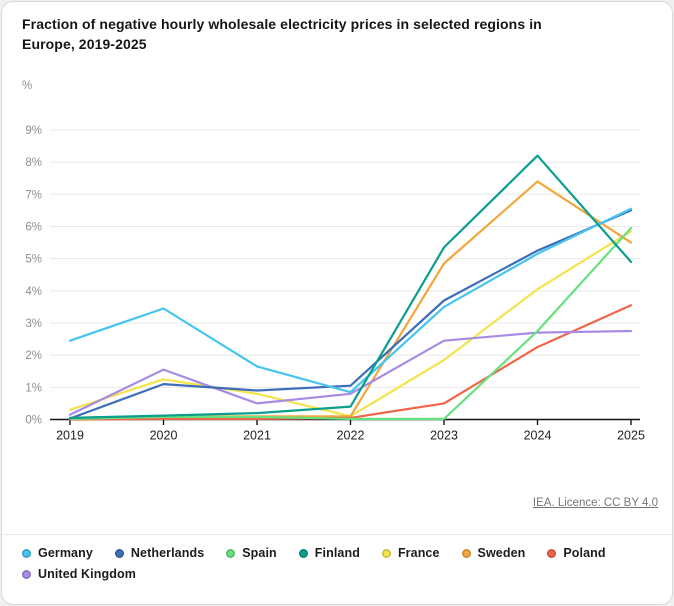  Describe the element at coordinates (87, 574) in the screenshot. I see `legend-label: United Kingdom` at that location.